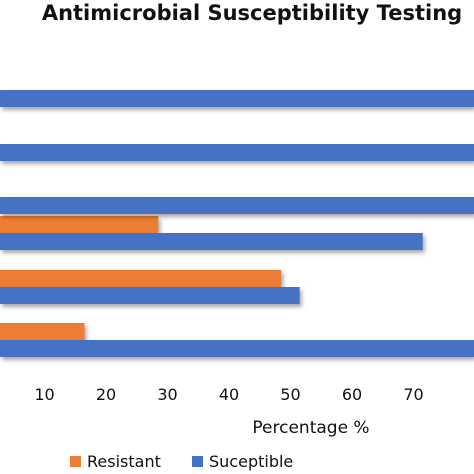 The width and height of the screenshot is (474, 474). What do you see at coordinates (290, 394) in the screenshot?
I see `x-tick-label: 50` at bounding box center [290, 394].